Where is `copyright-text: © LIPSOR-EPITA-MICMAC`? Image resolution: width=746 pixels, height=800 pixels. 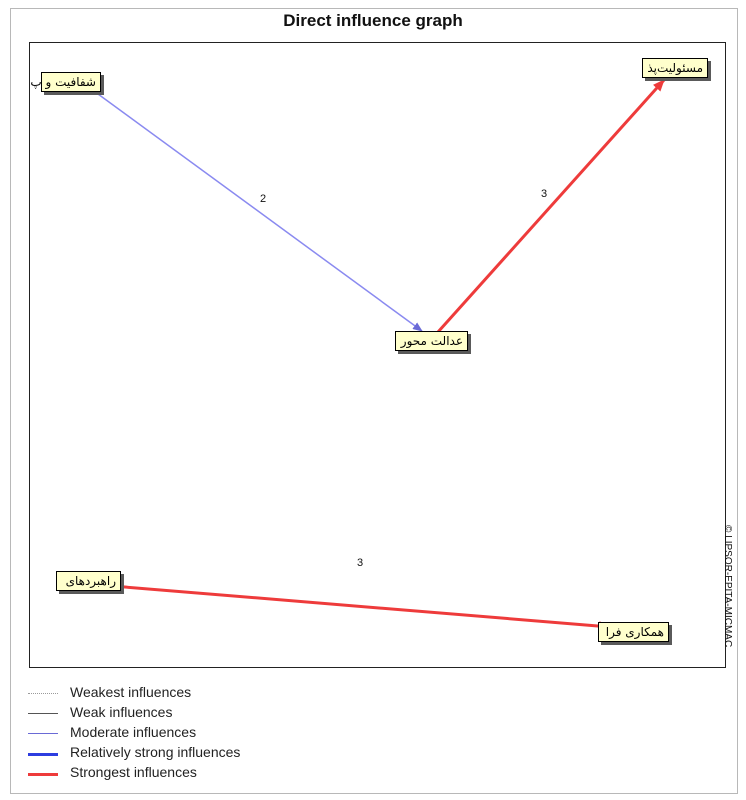 copyright-text: © LIPSOR-EPITA-MICMAC is located at coordinates (727, 586).